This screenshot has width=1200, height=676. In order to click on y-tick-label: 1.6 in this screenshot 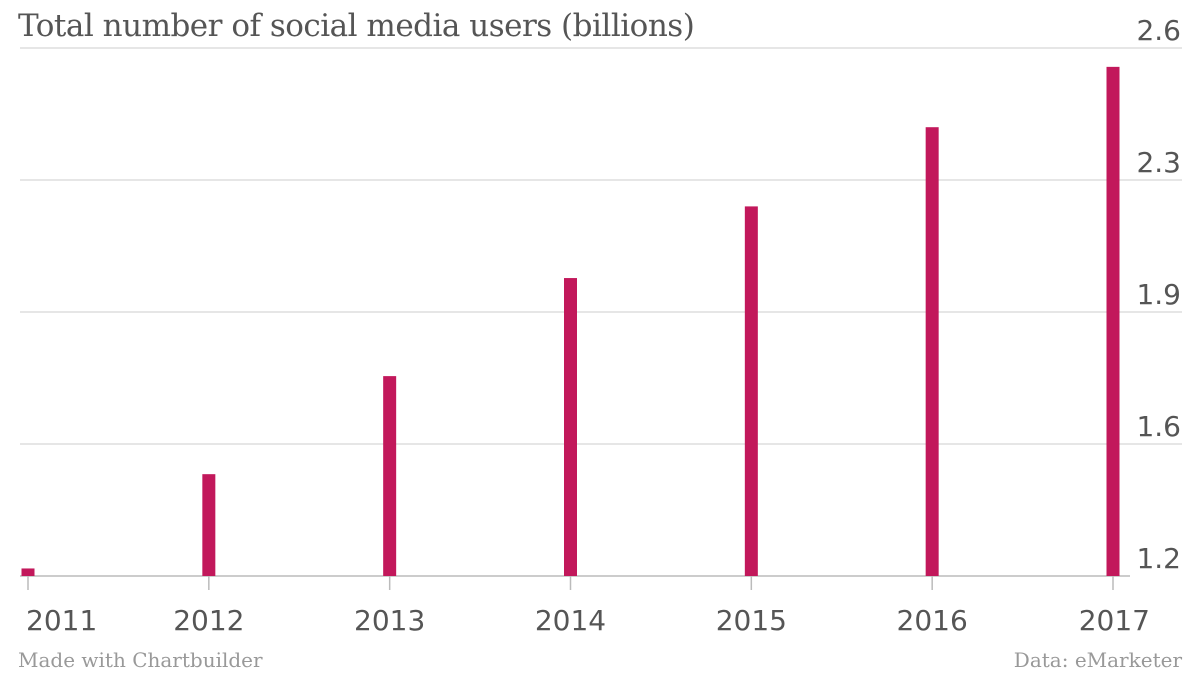, I will do `click(1158, 426)`.